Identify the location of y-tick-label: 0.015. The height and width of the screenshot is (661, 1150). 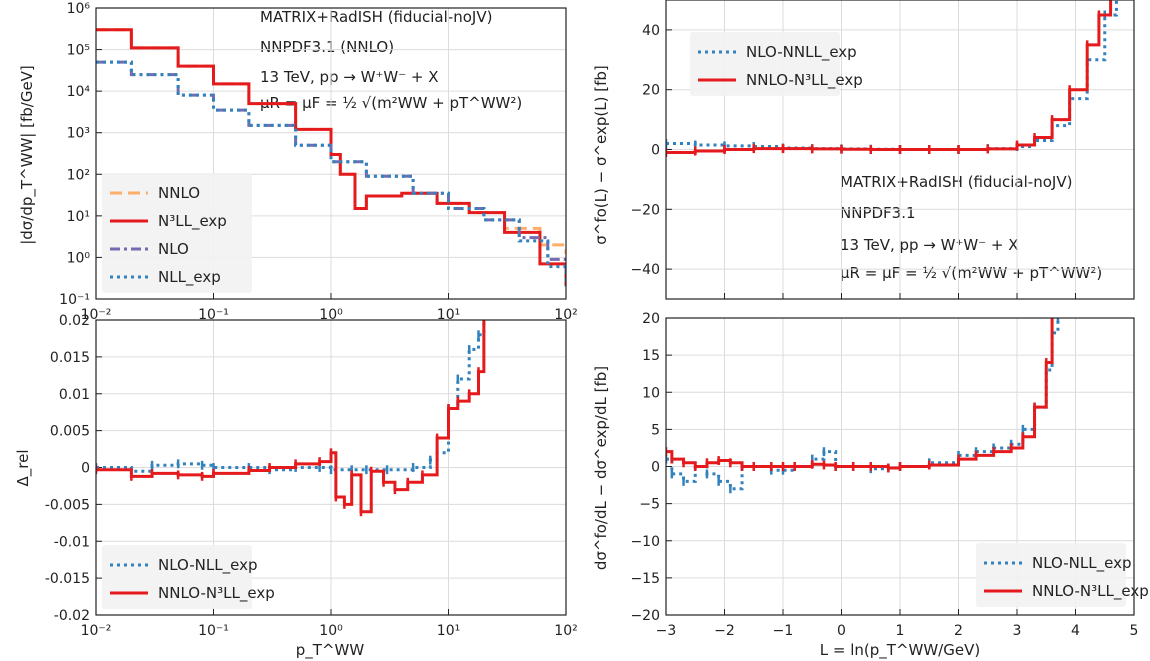
(70, 358).